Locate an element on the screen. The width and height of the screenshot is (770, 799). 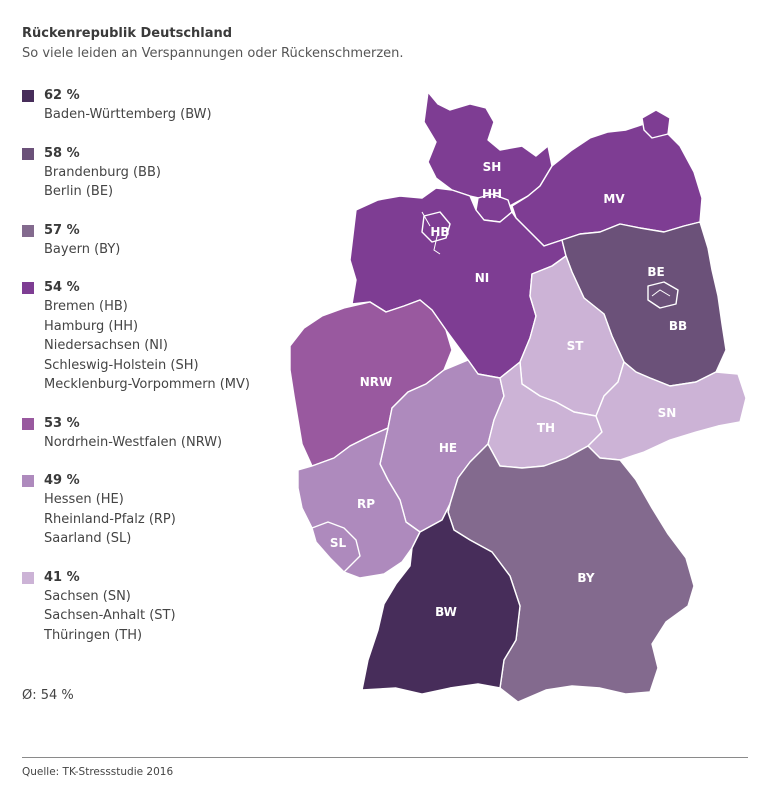
label-hh: HH is located at coordinates (492, 194).